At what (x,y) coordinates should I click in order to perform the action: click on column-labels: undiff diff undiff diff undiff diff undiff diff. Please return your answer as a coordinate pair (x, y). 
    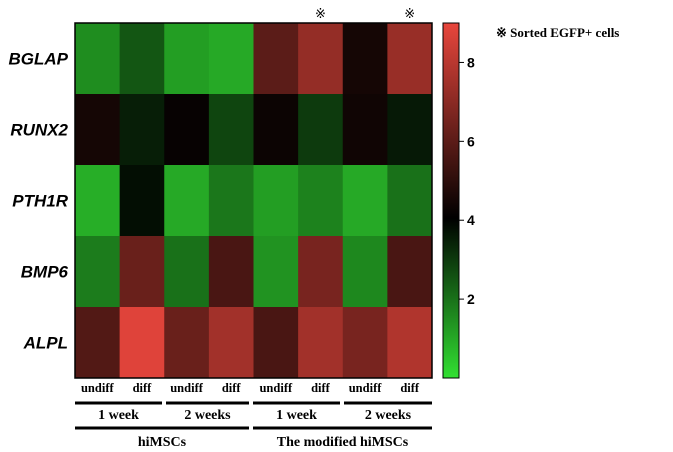
    Looking at the image, I should click on (250, 388).